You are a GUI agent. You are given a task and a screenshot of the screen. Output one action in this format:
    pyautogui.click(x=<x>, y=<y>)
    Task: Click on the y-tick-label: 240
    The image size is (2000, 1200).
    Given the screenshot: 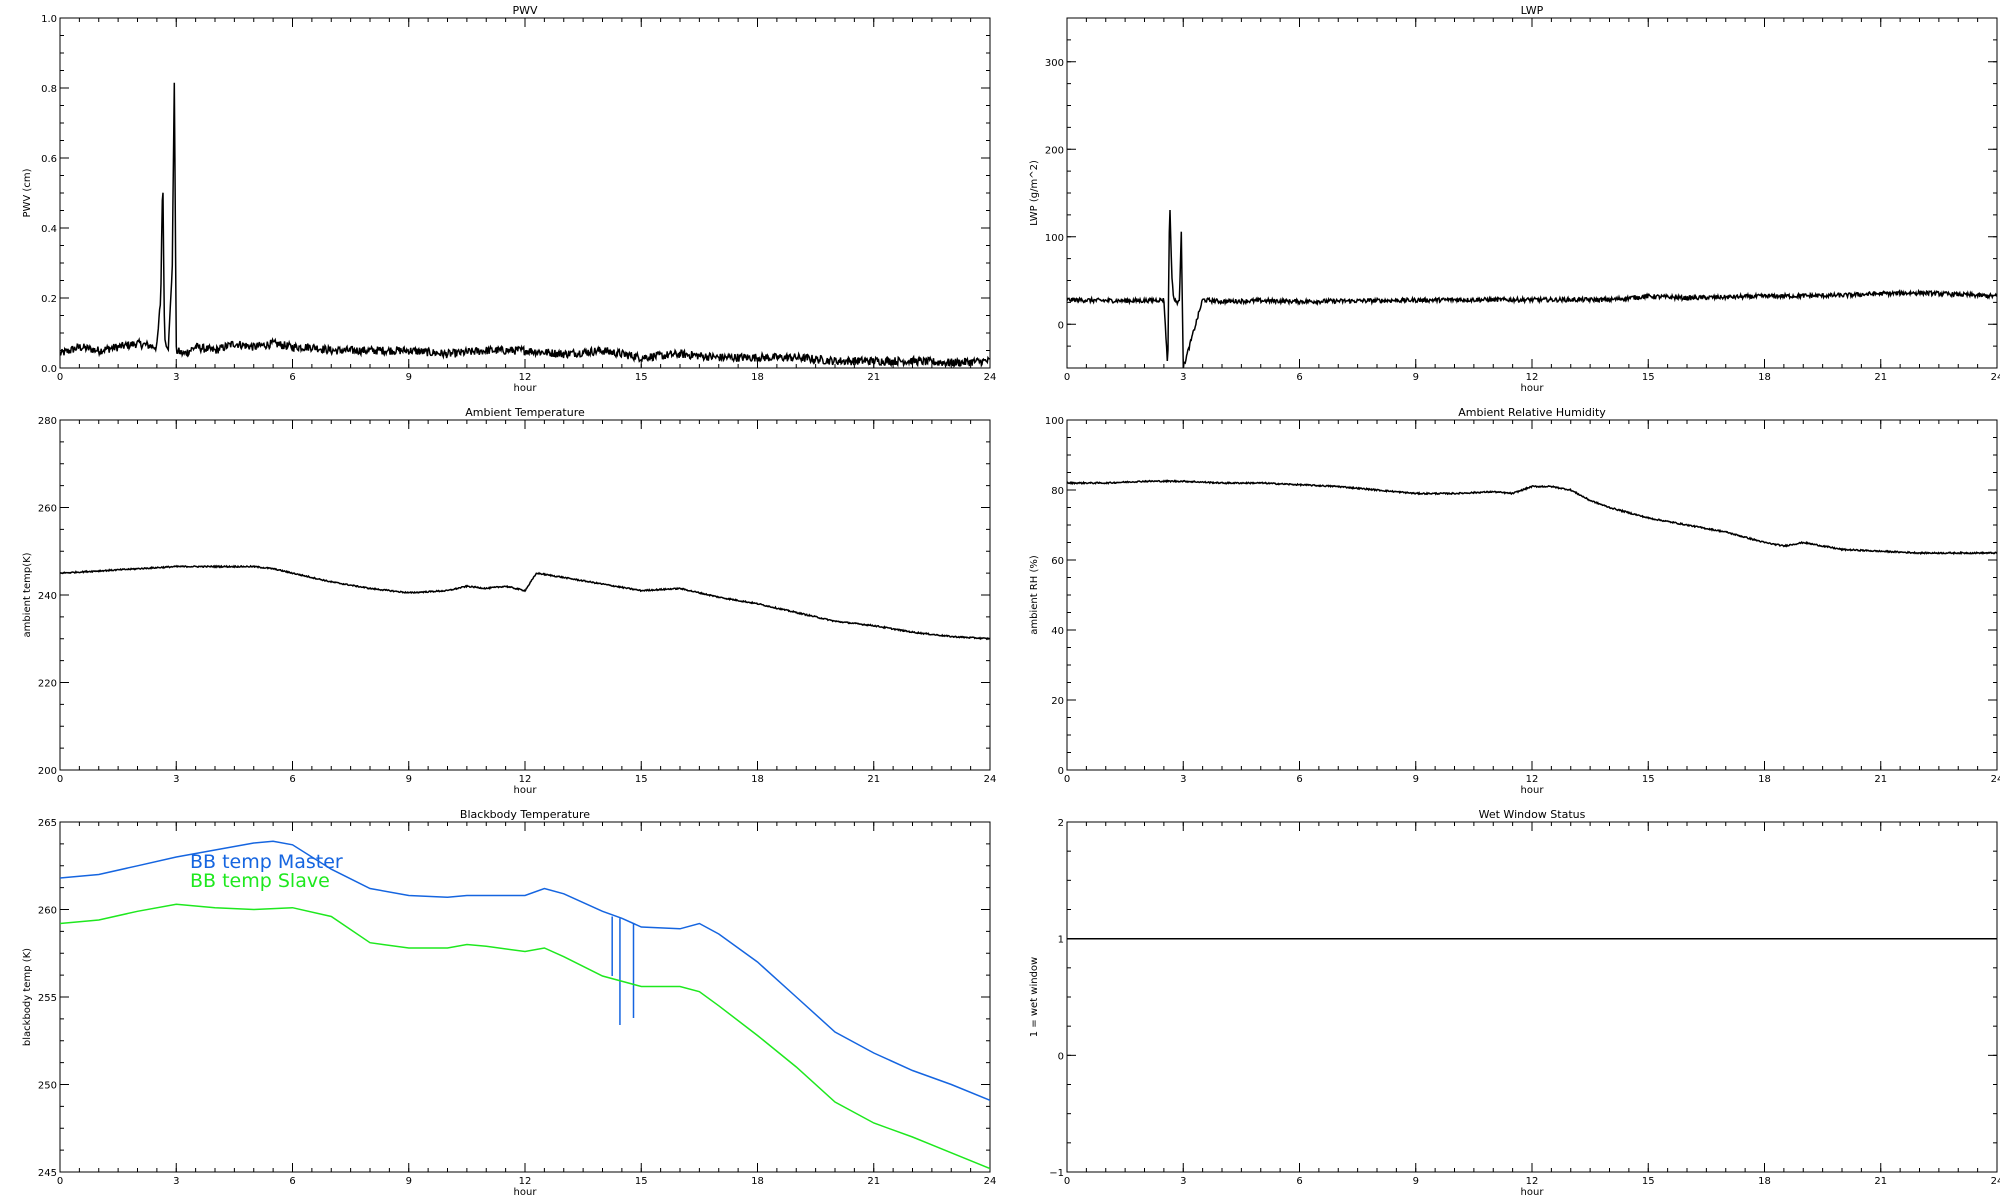 What is the action you would take?
    pyautogui.click(x=47, y=596)
    